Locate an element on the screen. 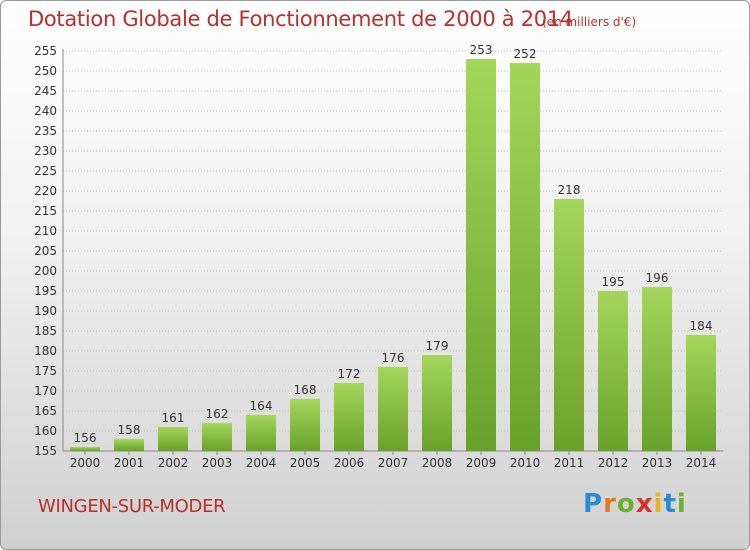 This screenshot has height=550, width=750. data-label: 176 is located at coordinates (393, 358).